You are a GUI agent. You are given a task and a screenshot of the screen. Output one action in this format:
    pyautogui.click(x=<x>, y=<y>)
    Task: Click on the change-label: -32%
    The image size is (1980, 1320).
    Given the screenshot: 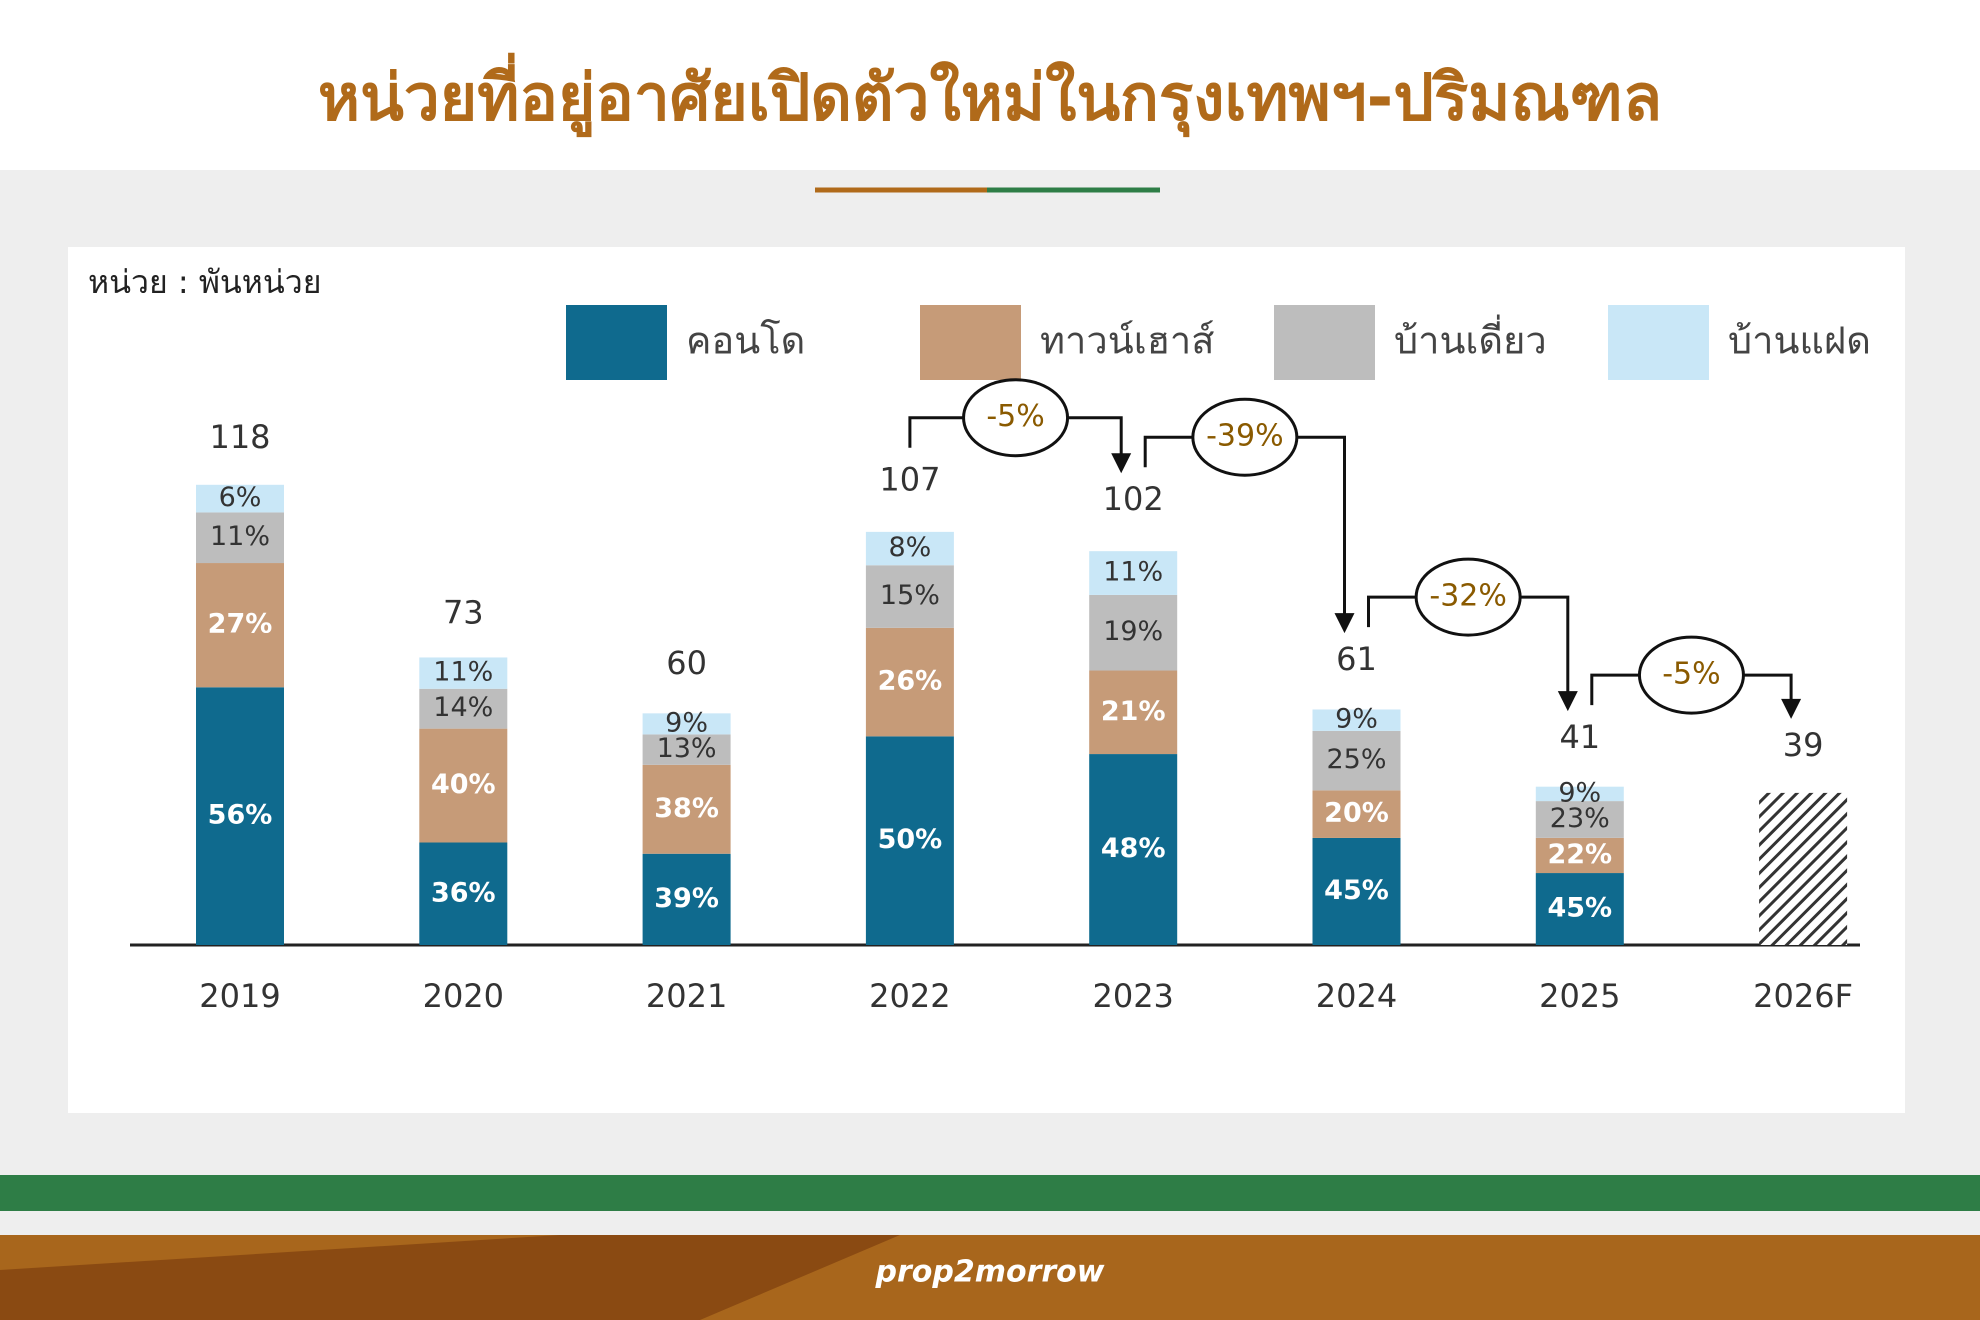 What is the action you would take?
    pyautogui.click(x=1468, y=596)
    